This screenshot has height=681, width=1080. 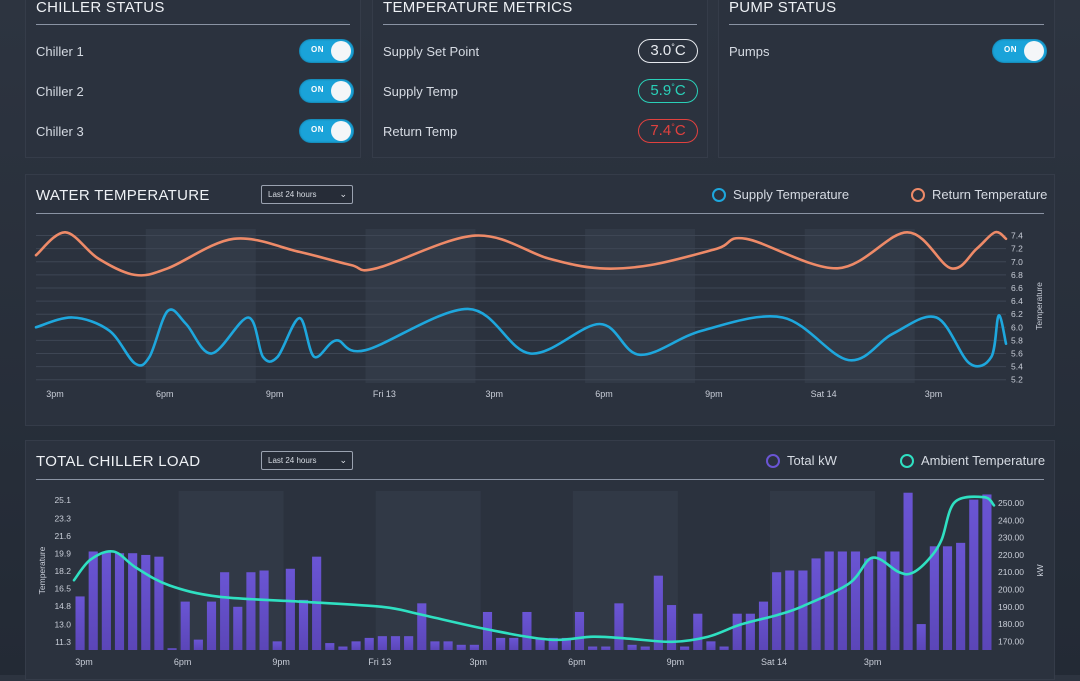 What do you see at coordinates (1011, 520) in the screenshot?
I see `y-right-tick-label: 240.00` at bounding box center [1011, 520].